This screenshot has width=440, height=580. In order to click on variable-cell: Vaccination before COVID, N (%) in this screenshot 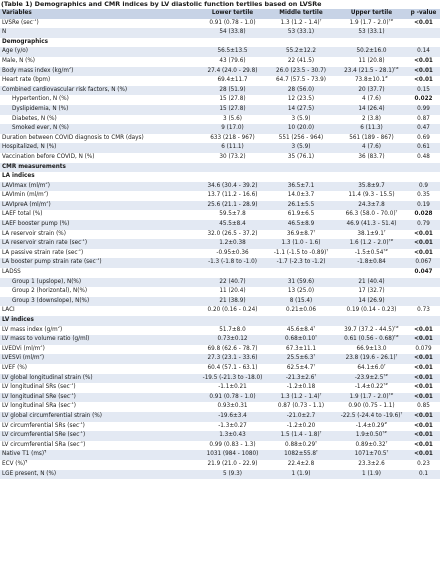, I will do `click(99, 157)`.